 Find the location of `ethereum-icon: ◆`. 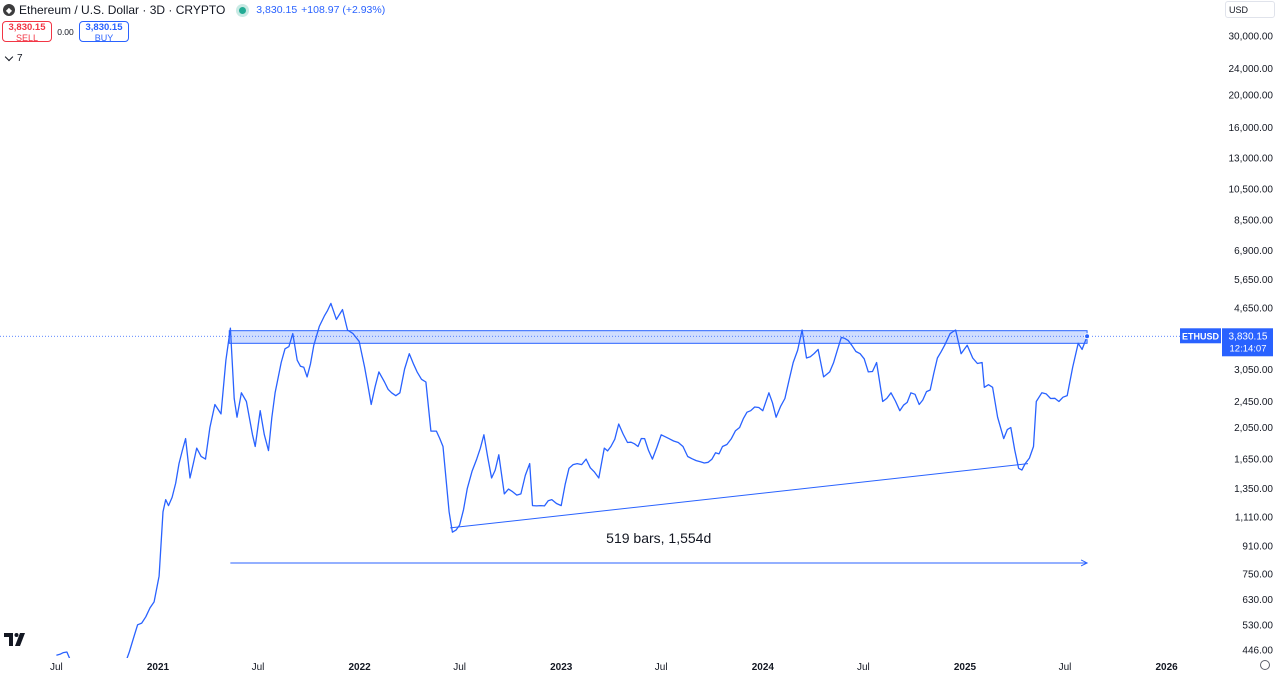

ethereum-icon: ◆ is located at coordinates (9, 10).